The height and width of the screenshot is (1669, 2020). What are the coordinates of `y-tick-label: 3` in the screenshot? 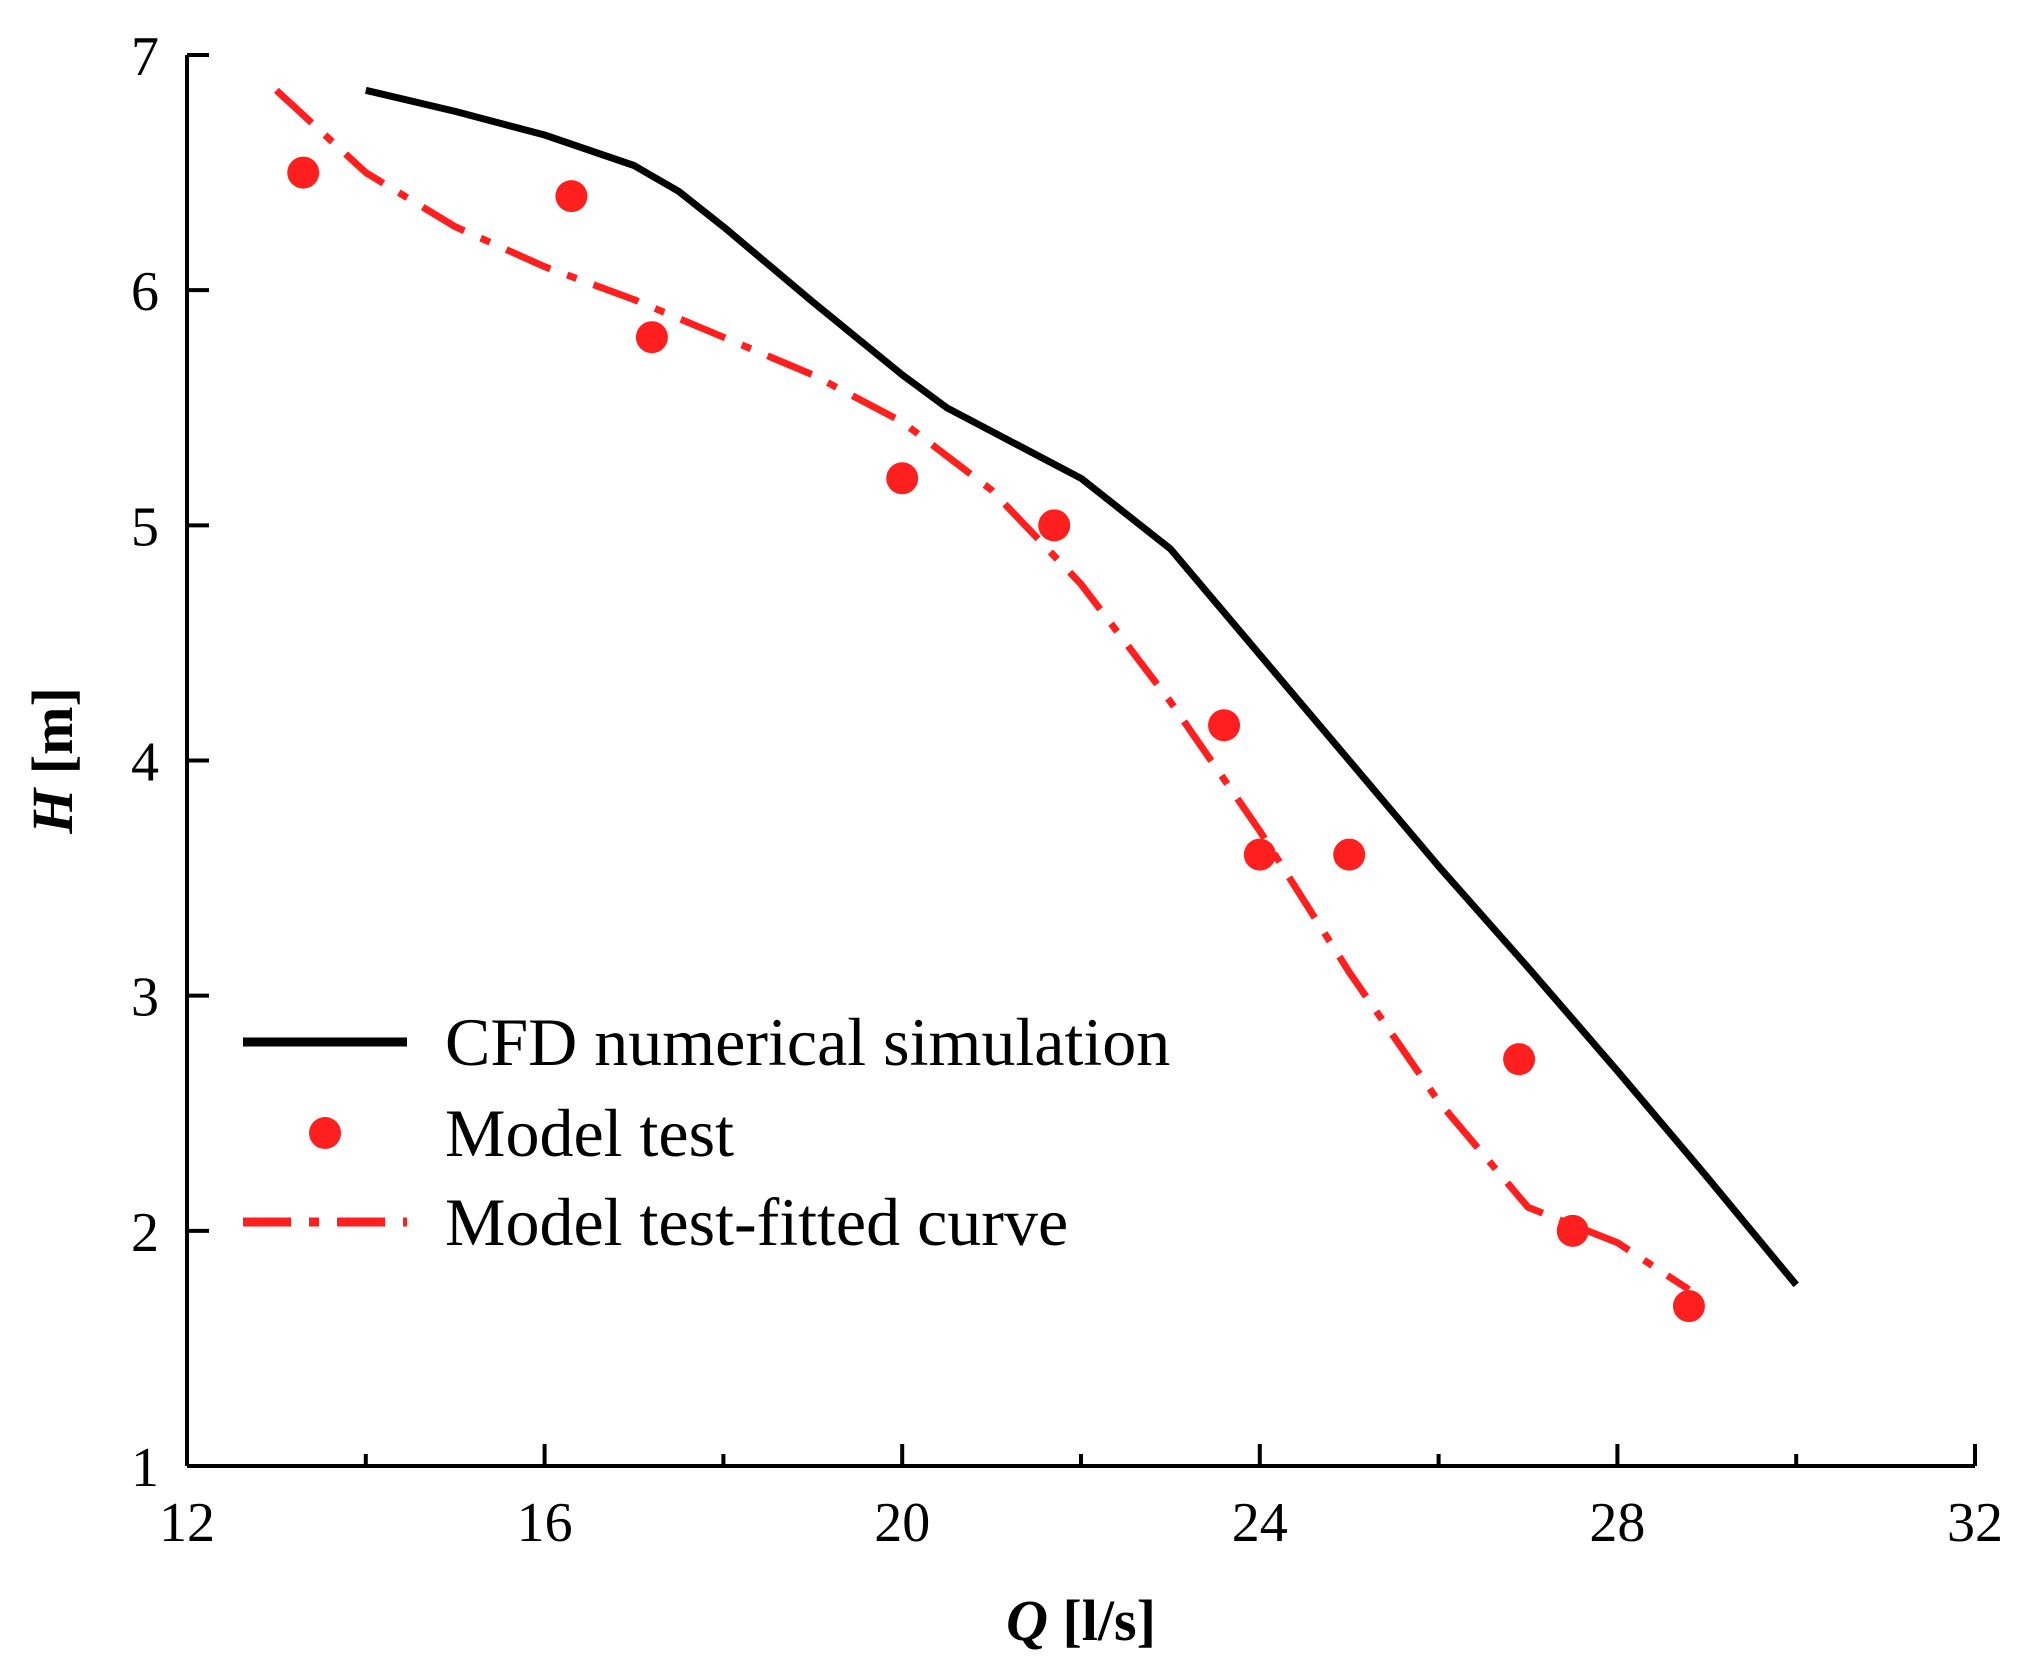 It's located at (145, 998).